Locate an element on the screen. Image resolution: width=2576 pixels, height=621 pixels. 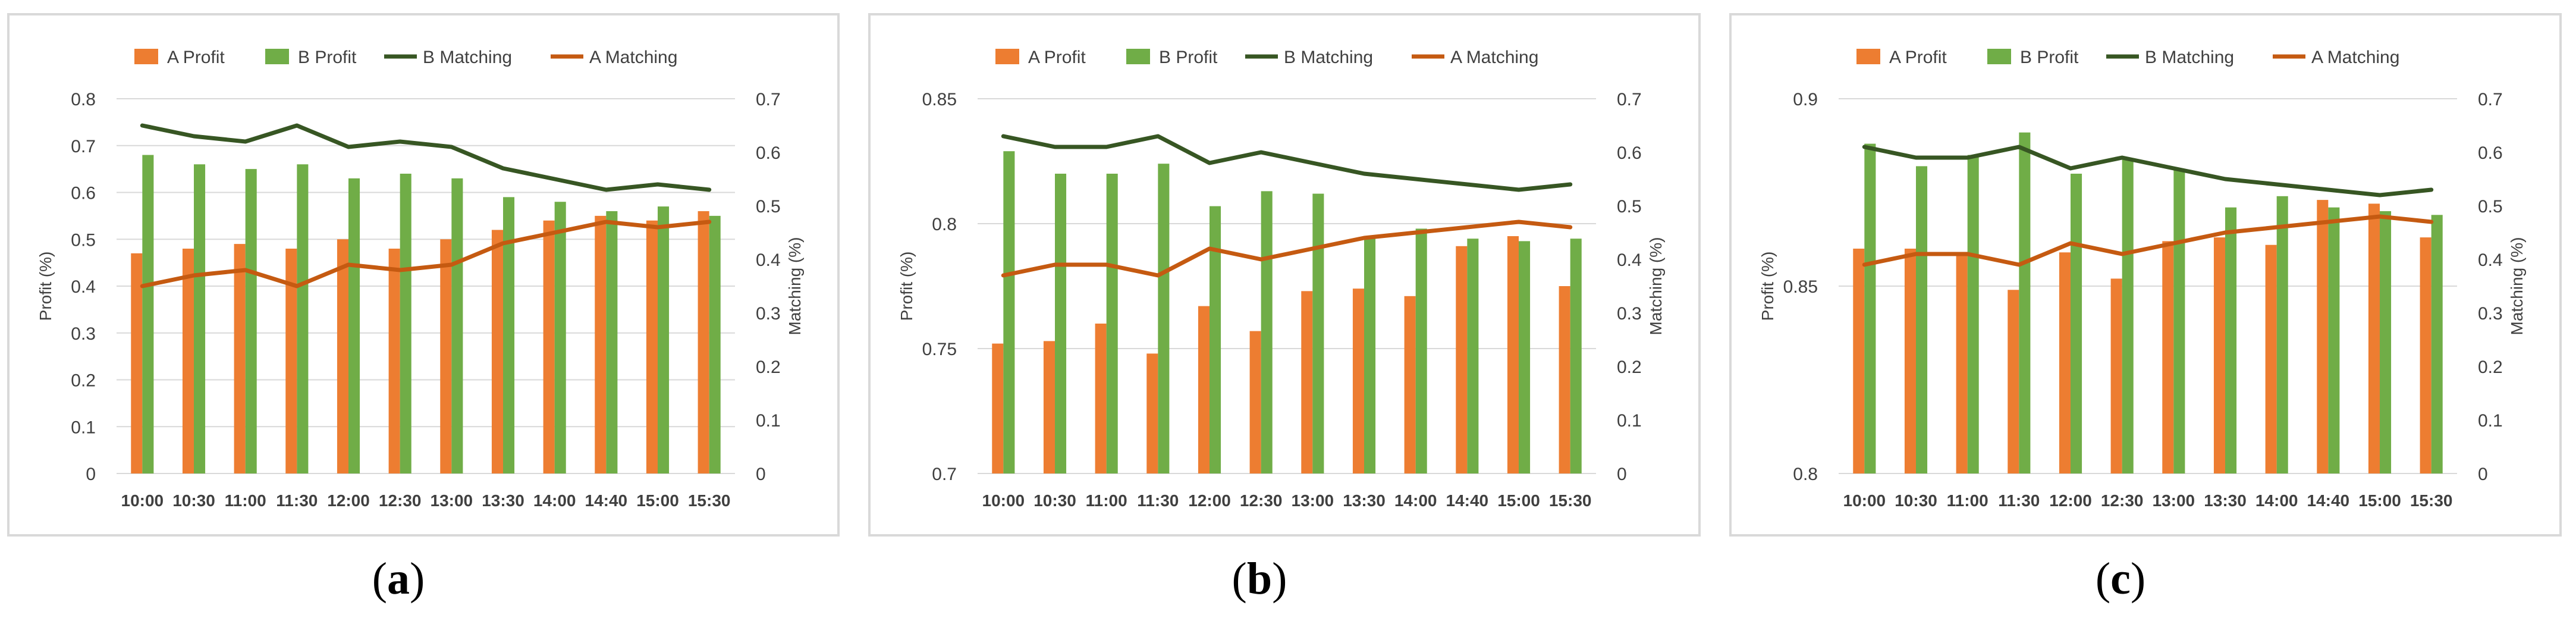
y-axis-title-c: Profit (%) is located at coordinates (1767, 286).